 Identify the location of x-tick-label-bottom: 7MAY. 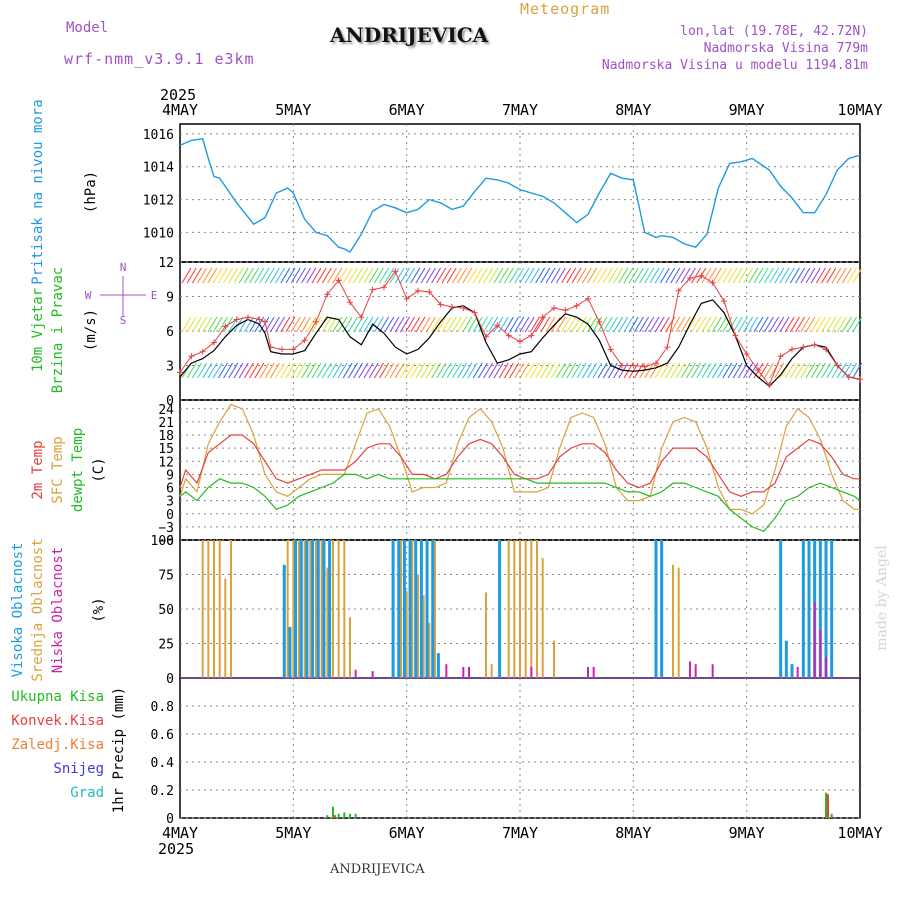
(520, 833).